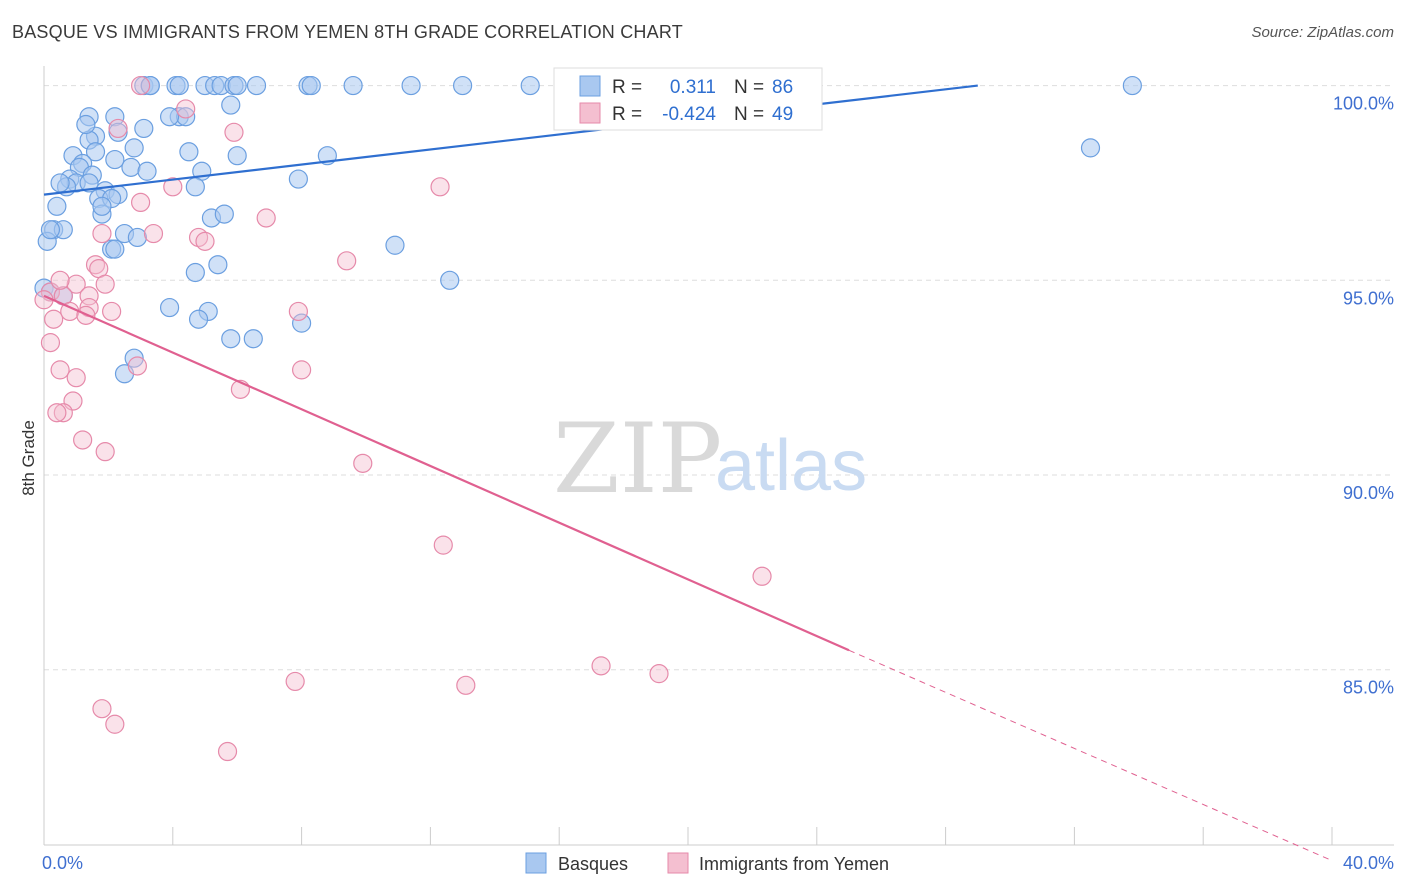 This screenshot has height=892, width=1406. What do you see at coordinates (794, 864) in the screenshot?
I see `legend-label-yemen: Immigrants from Yemen` at bounding box center [794, 864].